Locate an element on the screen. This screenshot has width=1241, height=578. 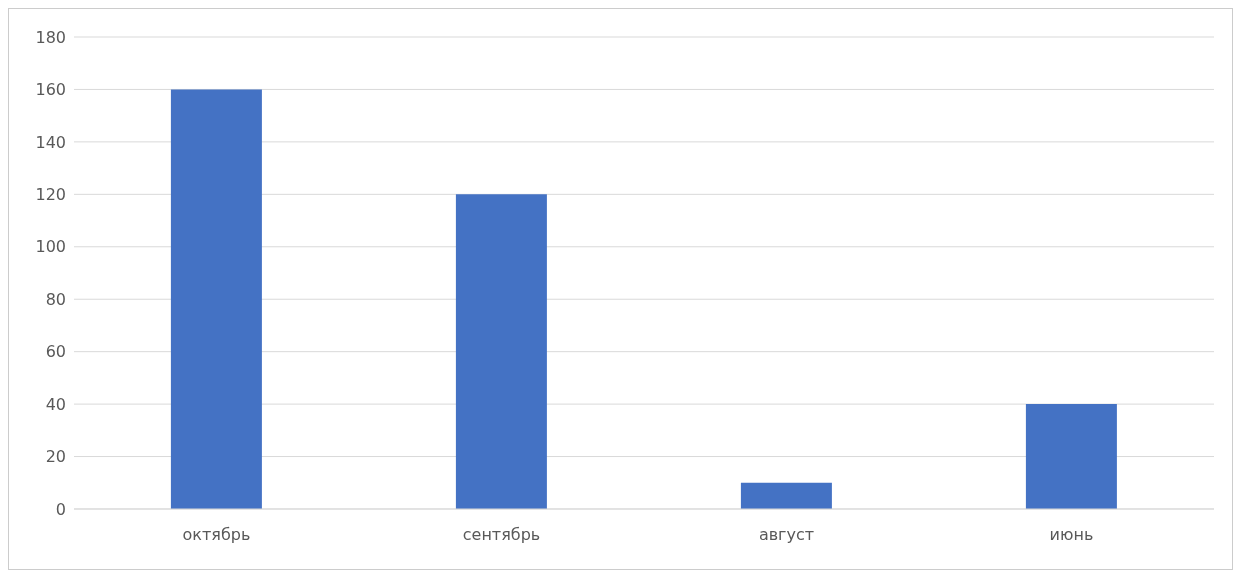
y-tick-label: 20 is located at coordinates (55, 457).